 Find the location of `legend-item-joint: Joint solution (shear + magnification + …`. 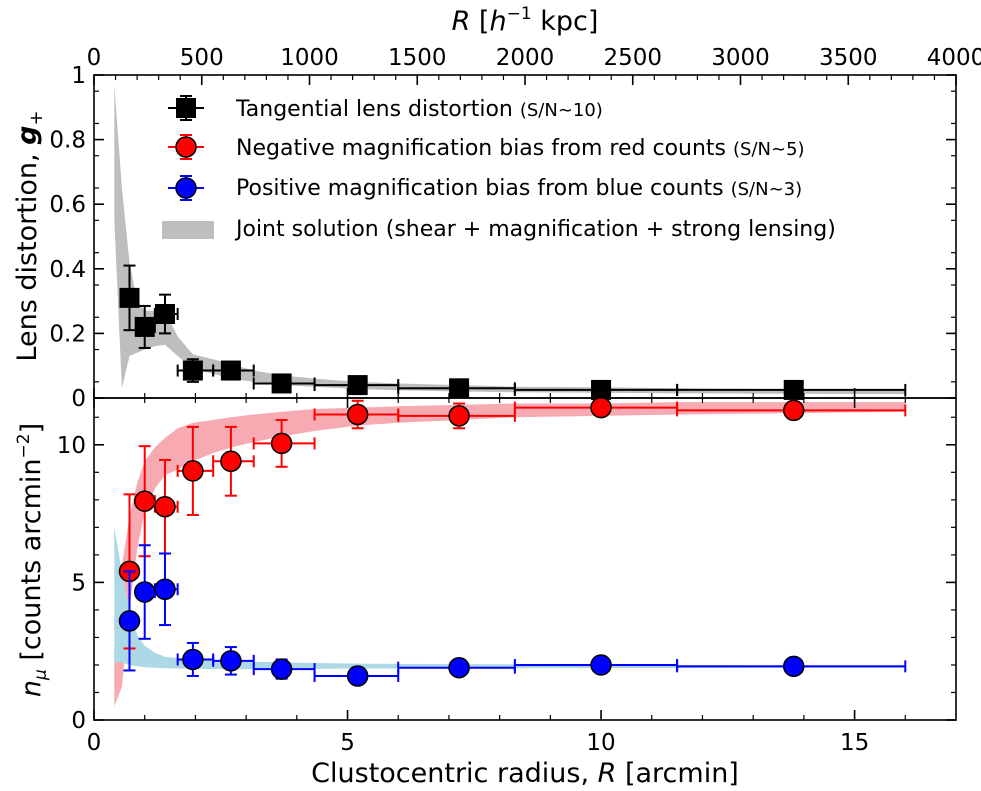

legend-item-joint: Joint solution (shear + magnification + … is located at coordinates (499, 229).